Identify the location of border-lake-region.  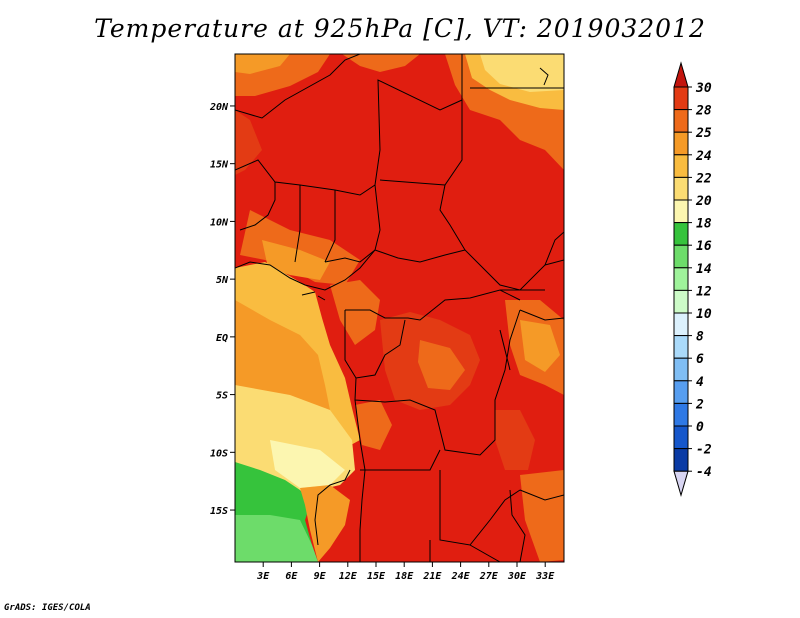
(505, 350).